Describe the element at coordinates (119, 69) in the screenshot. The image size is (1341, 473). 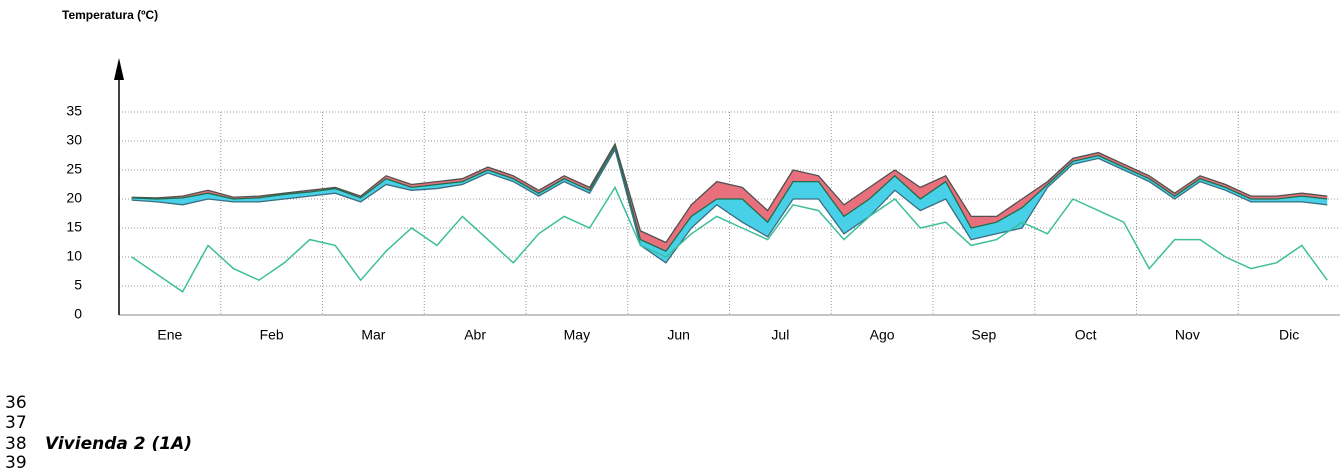
I see `y-axis-arrow` at that location.